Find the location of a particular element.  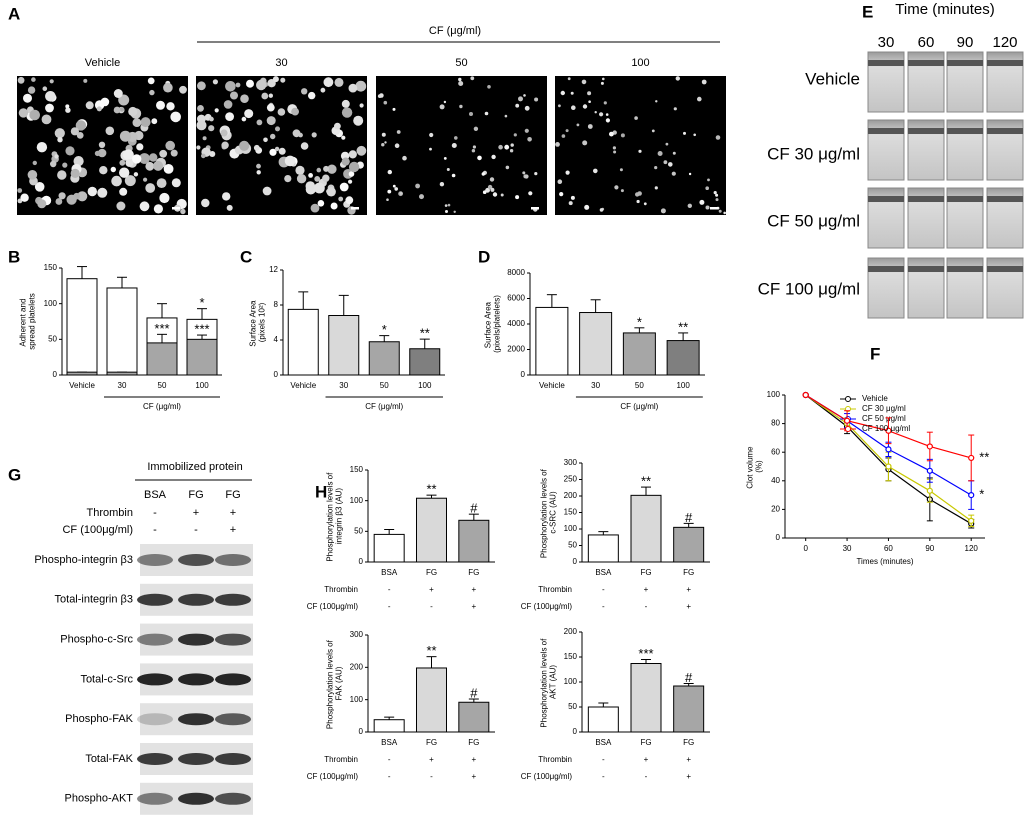

legend-label: CF 30 μg/ml is located at coordinates (884, 408).